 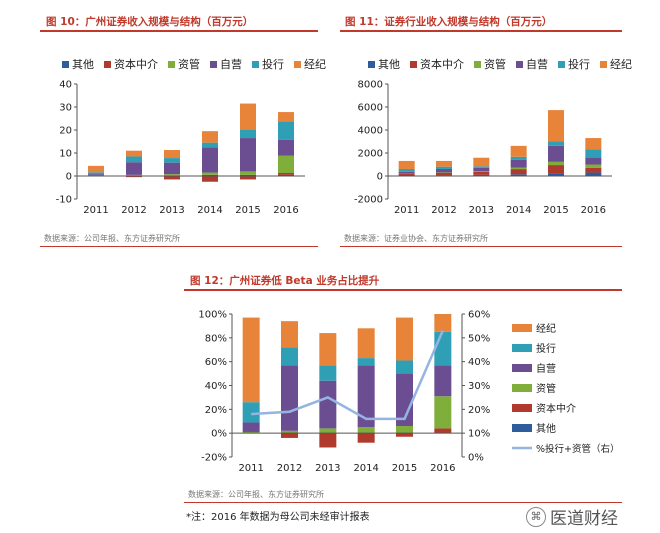 What do you see at coordinates (273, 64) in the screenshot?
I see `legend-label-ib: 投行` at bounding box center [273, 64].